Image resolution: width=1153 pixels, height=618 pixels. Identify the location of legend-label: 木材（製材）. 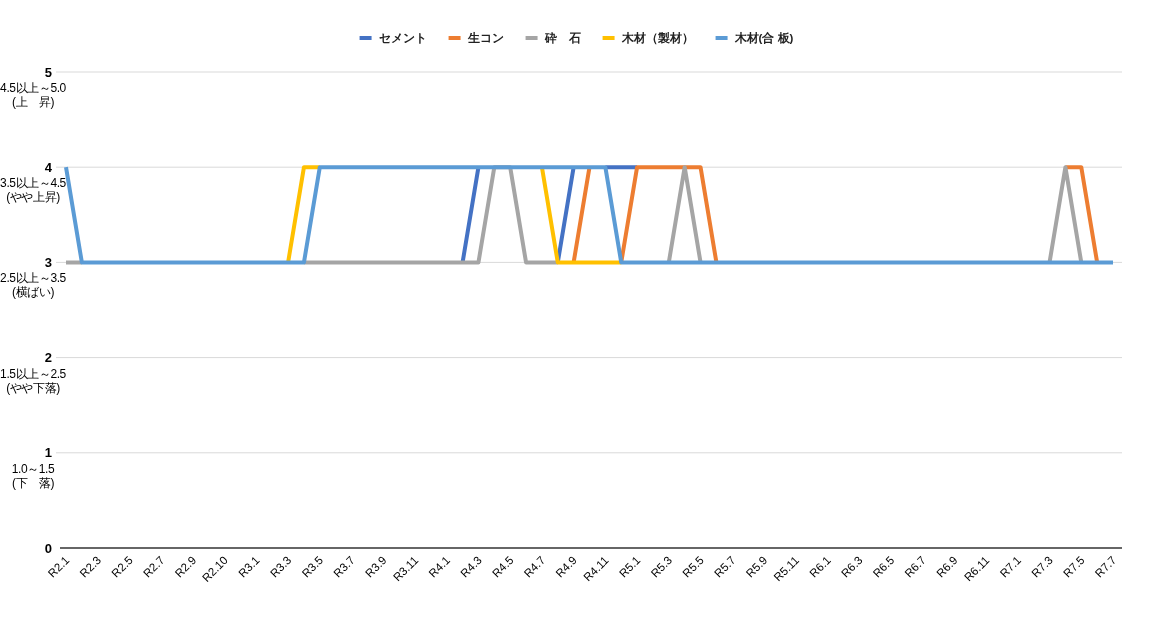
(657, 38).